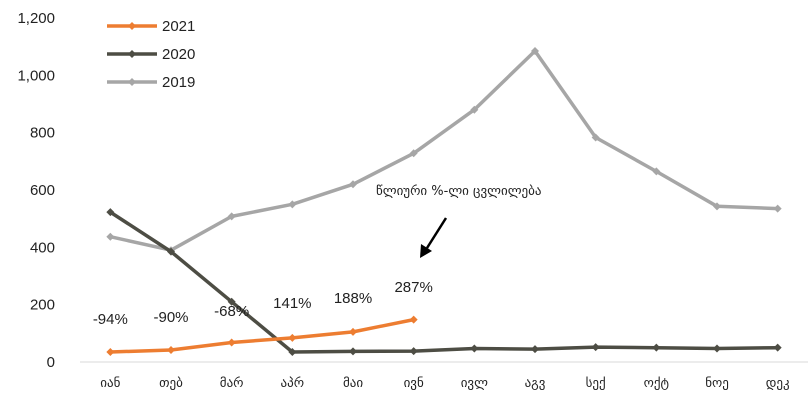  I want to click on legend-item-2021: 2021, so click(151, 26).